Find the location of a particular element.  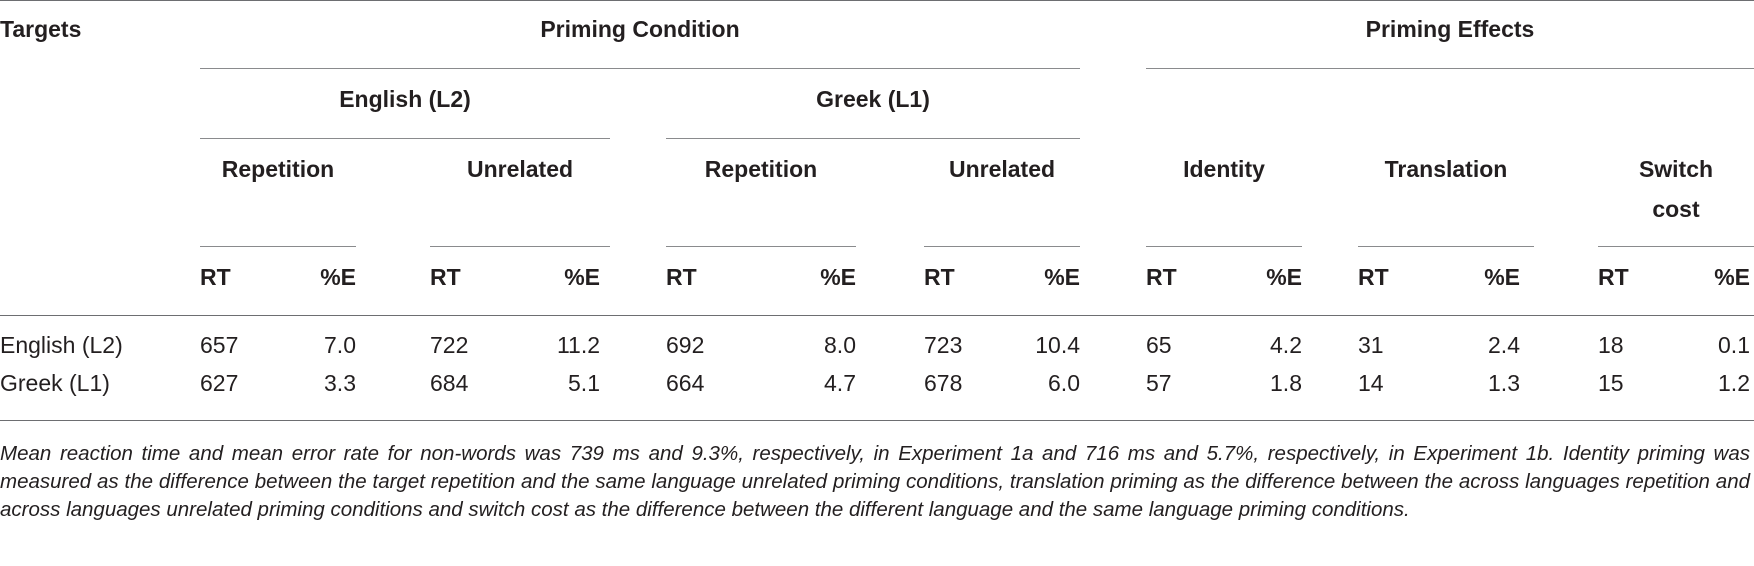

cell-value: 722 is located at coordinates (449, 345).